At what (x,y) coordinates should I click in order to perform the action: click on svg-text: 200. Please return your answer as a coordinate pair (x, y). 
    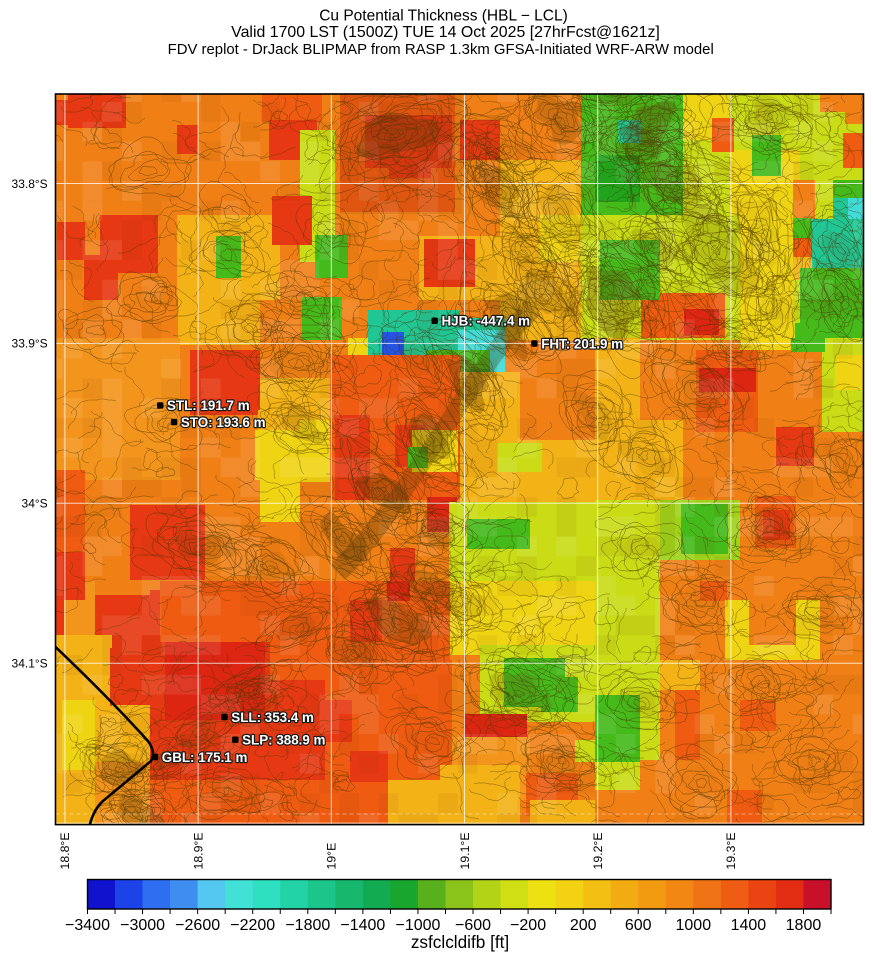
    Looking at the image, I should click on (583, 925).